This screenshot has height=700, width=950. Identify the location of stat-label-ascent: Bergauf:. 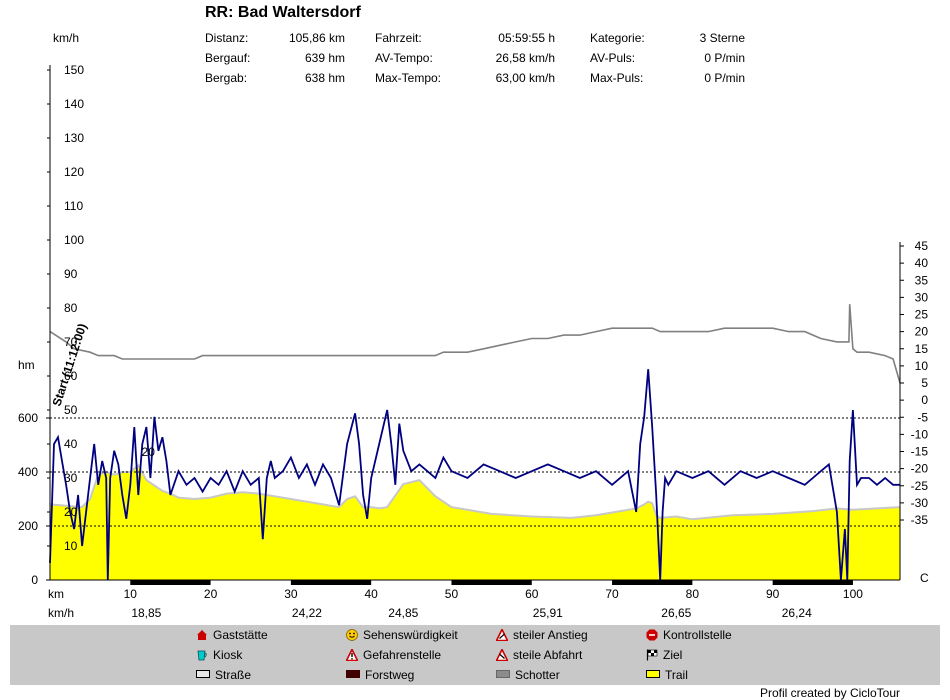
(228, 58).